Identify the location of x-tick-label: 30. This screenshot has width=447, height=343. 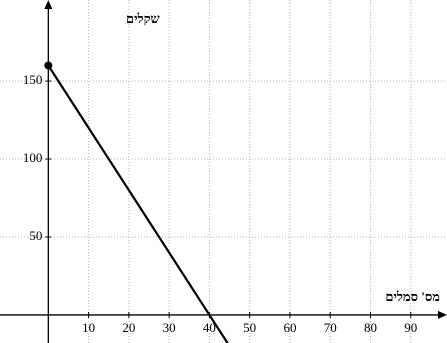
(169, 327).